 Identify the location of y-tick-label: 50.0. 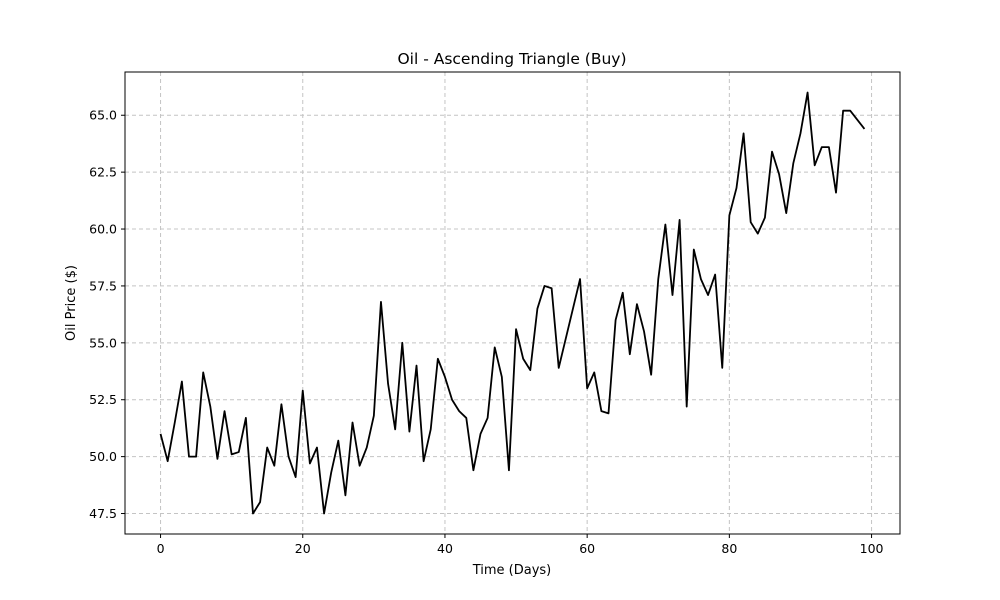
(103, 456).